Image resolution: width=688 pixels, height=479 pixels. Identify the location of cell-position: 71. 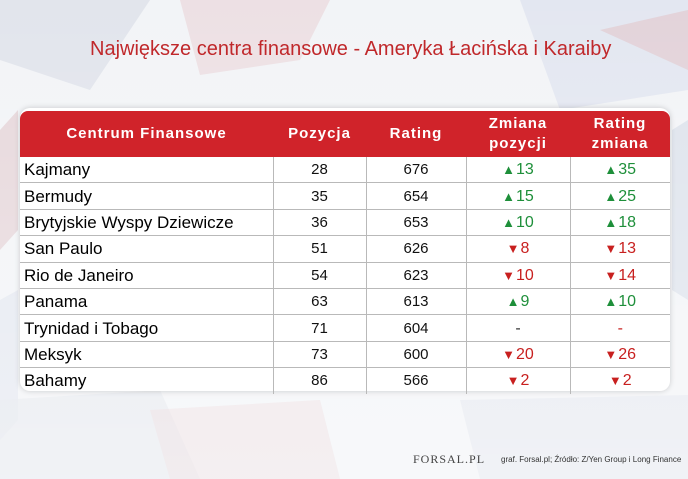
(320, 328).